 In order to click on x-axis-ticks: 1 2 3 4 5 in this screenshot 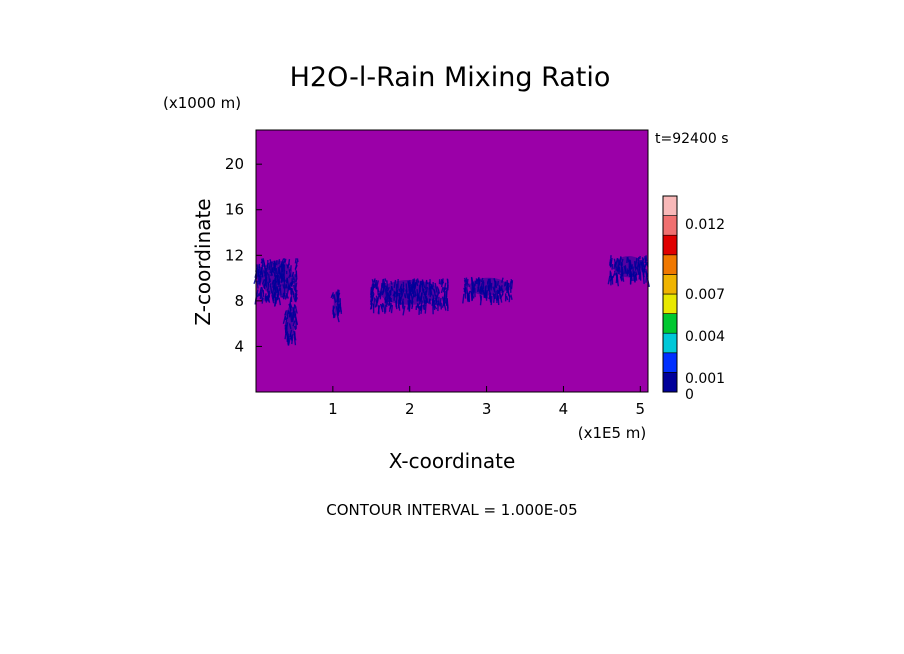, I will do `click(486, 402)`.